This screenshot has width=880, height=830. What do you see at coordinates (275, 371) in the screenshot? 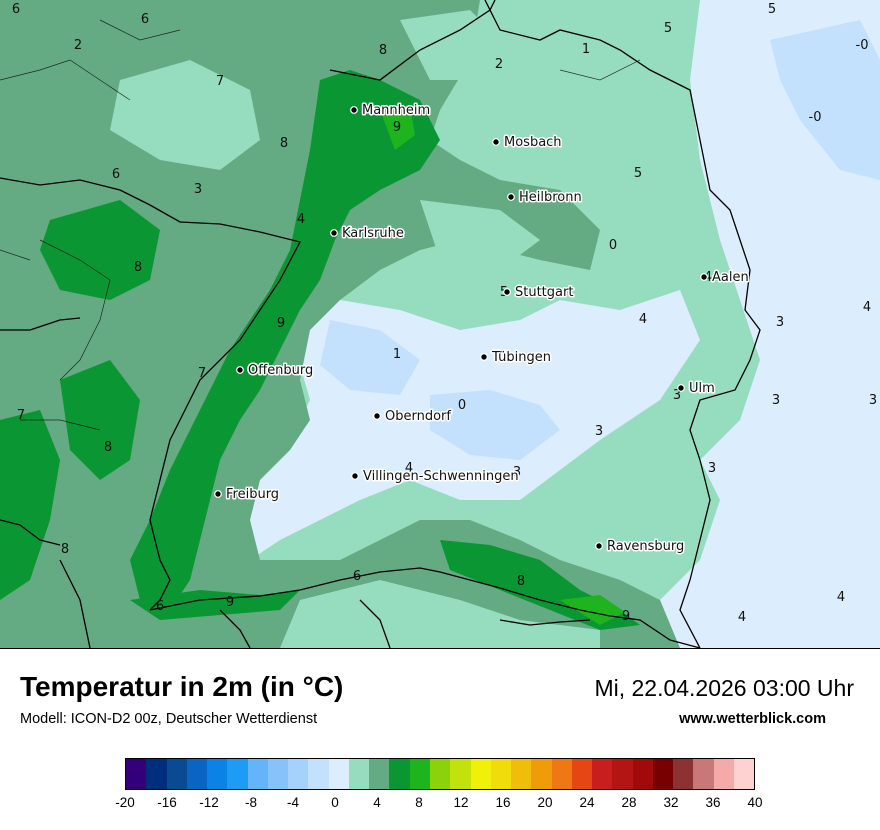
I see `city-marker: Offenburg` at bounding box center [275, 371].